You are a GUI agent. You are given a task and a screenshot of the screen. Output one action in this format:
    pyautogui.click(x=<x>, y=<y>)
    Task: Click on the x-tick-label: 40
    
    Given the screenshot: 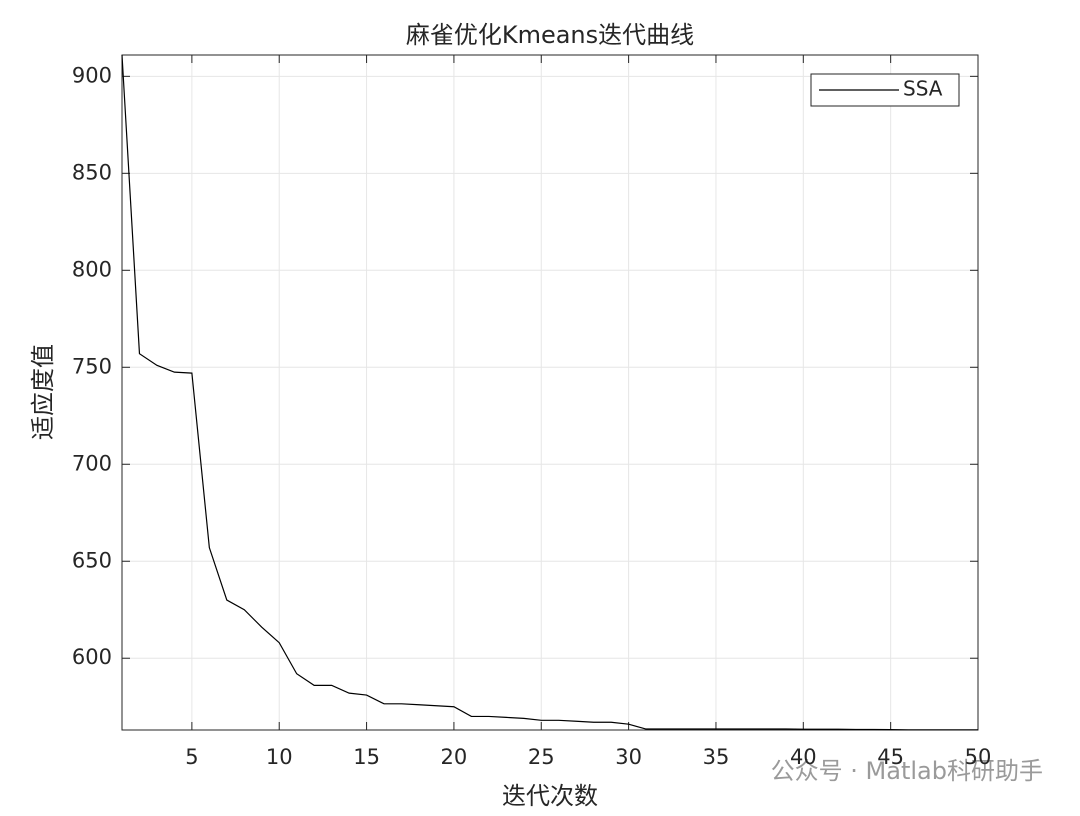 What is the action you would take?
    pyautogui.click(x=803, y=757)
    